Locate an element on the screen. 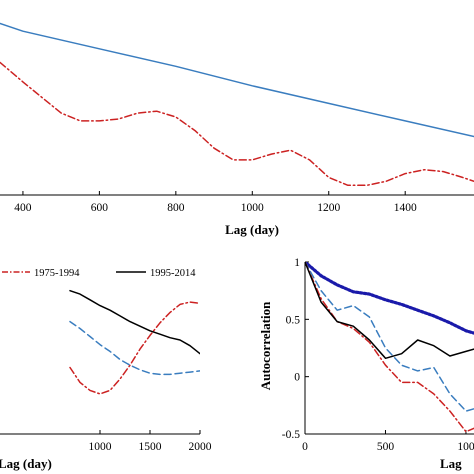 The height and width of the screenshot is (474, 474). legend-label-1995-2014: 1995-2014 is located at coordinates (173, 273).